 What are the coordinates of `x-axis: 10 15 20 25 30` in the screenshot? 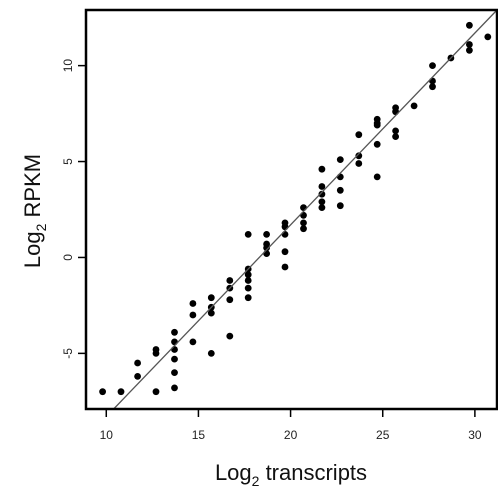 It's located at (291, 425).